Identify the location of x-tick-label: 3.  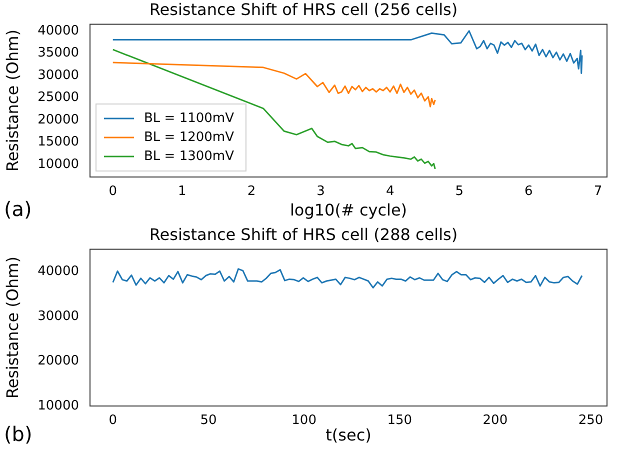
(320, 192).